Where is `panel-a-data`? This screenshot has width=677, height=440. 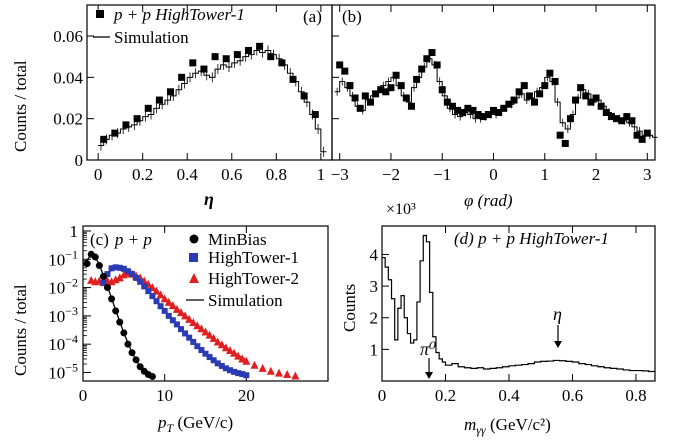
panel-a-data is located at coordinates (212, 99).